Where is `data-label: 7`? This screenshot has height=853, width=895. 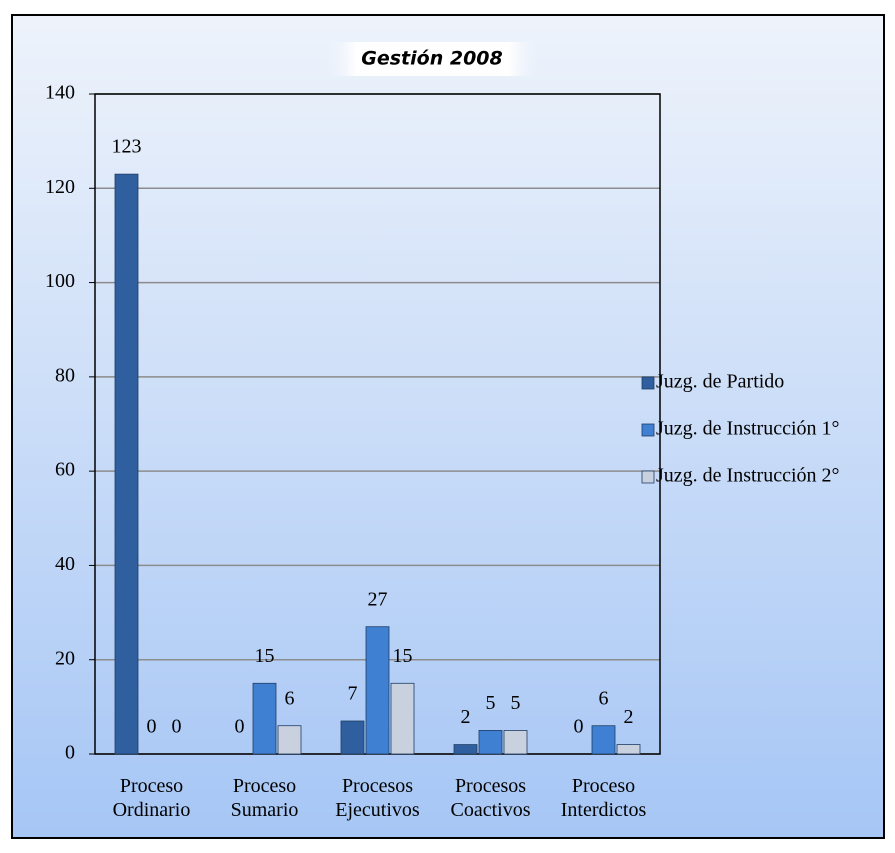 data-label: 7 is located at coordinates (353, 694).